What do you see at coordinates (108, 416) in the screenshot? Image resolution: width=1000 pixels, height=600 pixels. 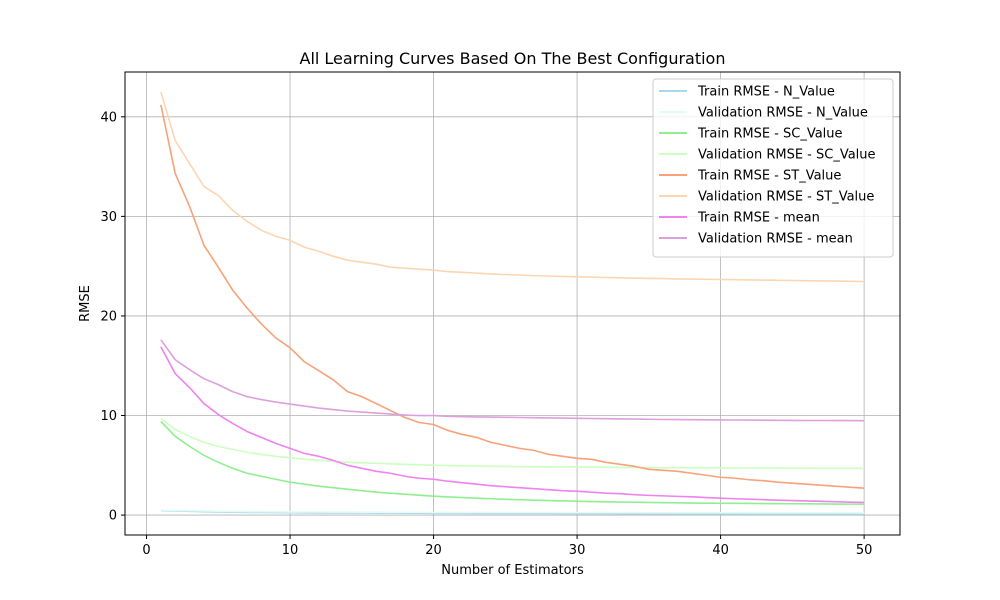 I see `y-tick-label: 10` at bounding box center [108, 416].